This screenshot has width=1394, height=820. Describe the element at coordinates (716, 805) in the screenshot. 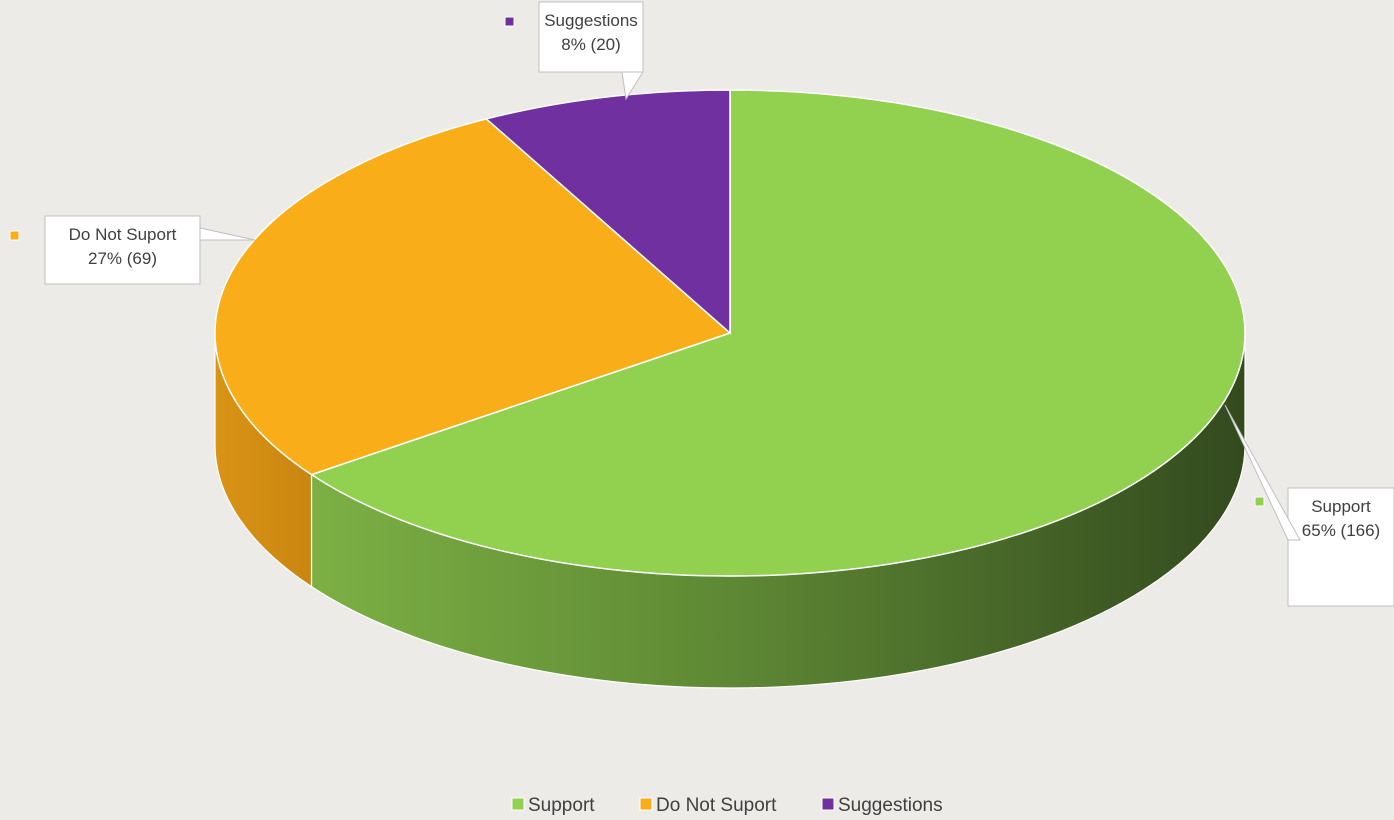

I see `legend-label: Do Not Suport` at that location.